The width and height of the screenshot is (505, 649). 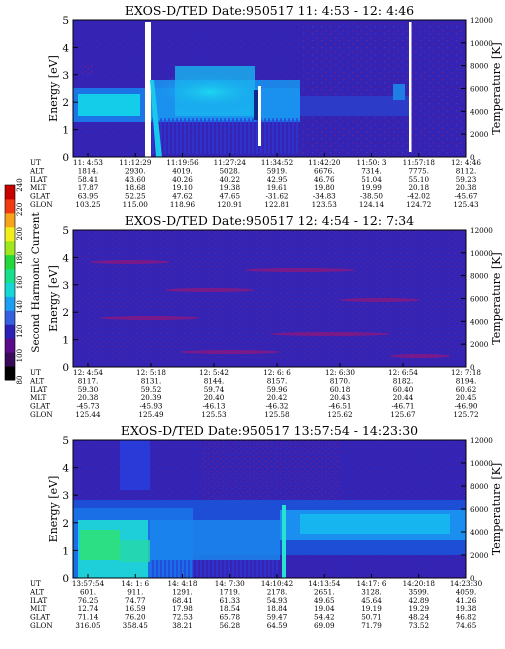 I want to click on ephemeris-cell: 8144., so click(x=214, y=380).